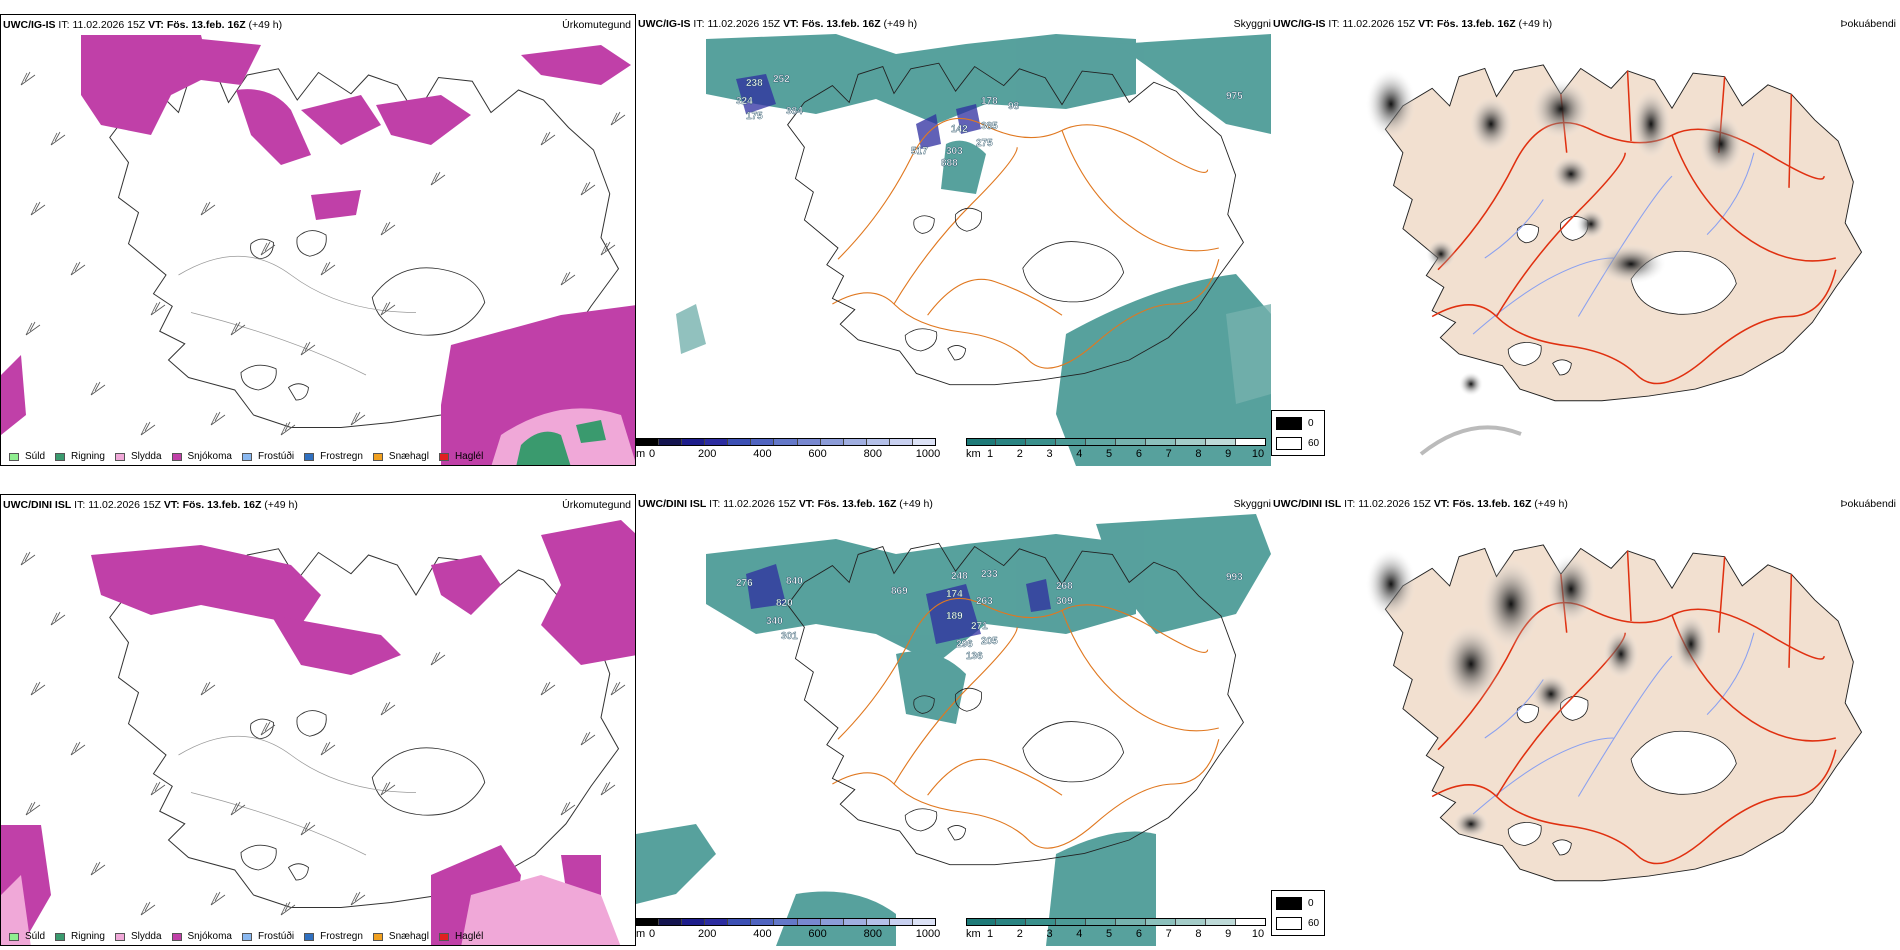 The height and width of the screenshot is (950, 1900). Describe the element at coordinates (596, 25) in the screenshot. I see `panel-title-precip-top: Úrkomutegund` at that location.